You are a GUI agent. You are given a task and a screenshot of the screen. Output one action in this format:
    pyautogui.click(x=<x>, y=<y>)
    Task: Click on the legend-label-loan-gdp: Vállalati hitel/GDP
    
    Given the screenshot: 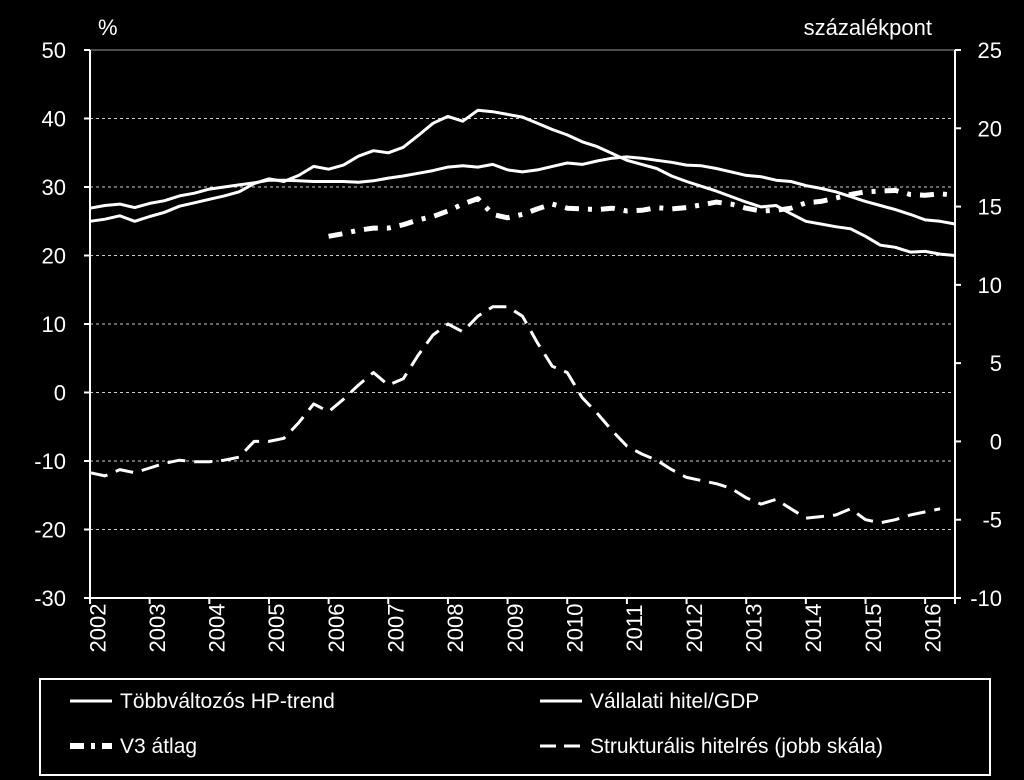 What is the action you would take?
    pyautogui.click(x=674, y=701)
    